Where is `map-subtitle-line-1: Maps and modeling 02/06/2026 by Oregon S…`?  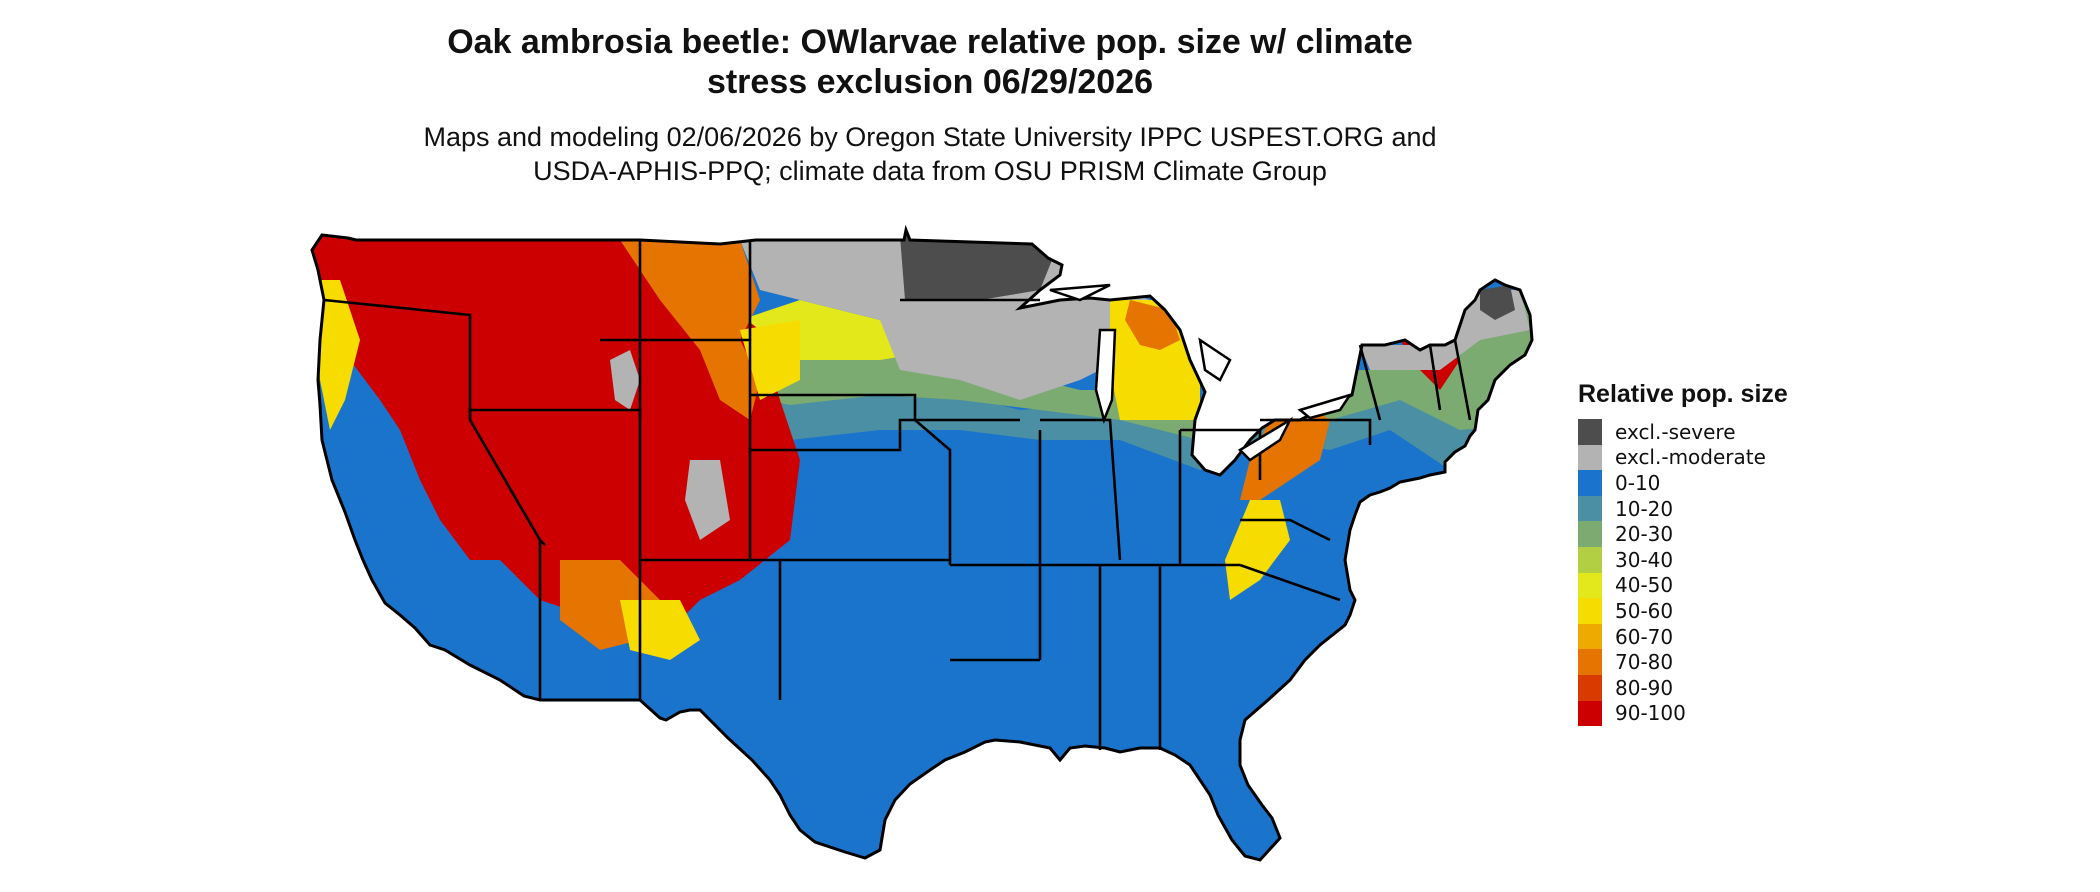
map-subtitle-line-1: Maps and modeling 02/06/2026 by Oregon S… is located at coordinates (930, 137).